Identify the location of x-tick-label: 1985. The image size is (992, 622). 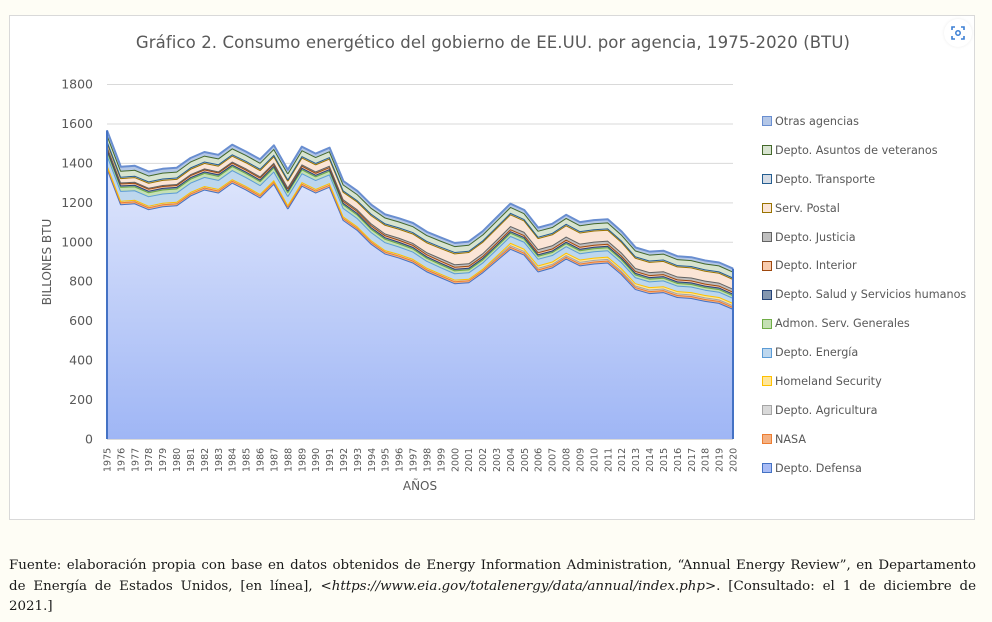
(247, 460).